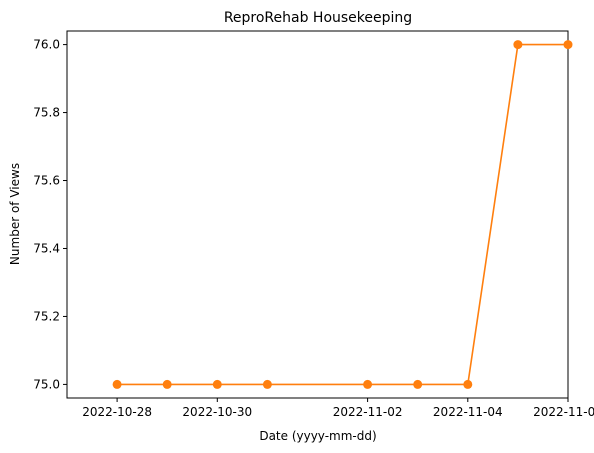 The image size is (594, 453). Describe the element at coordinates (563, 412) in the screenshot. I see `x-tick-label: 2022-11-06` at that location.